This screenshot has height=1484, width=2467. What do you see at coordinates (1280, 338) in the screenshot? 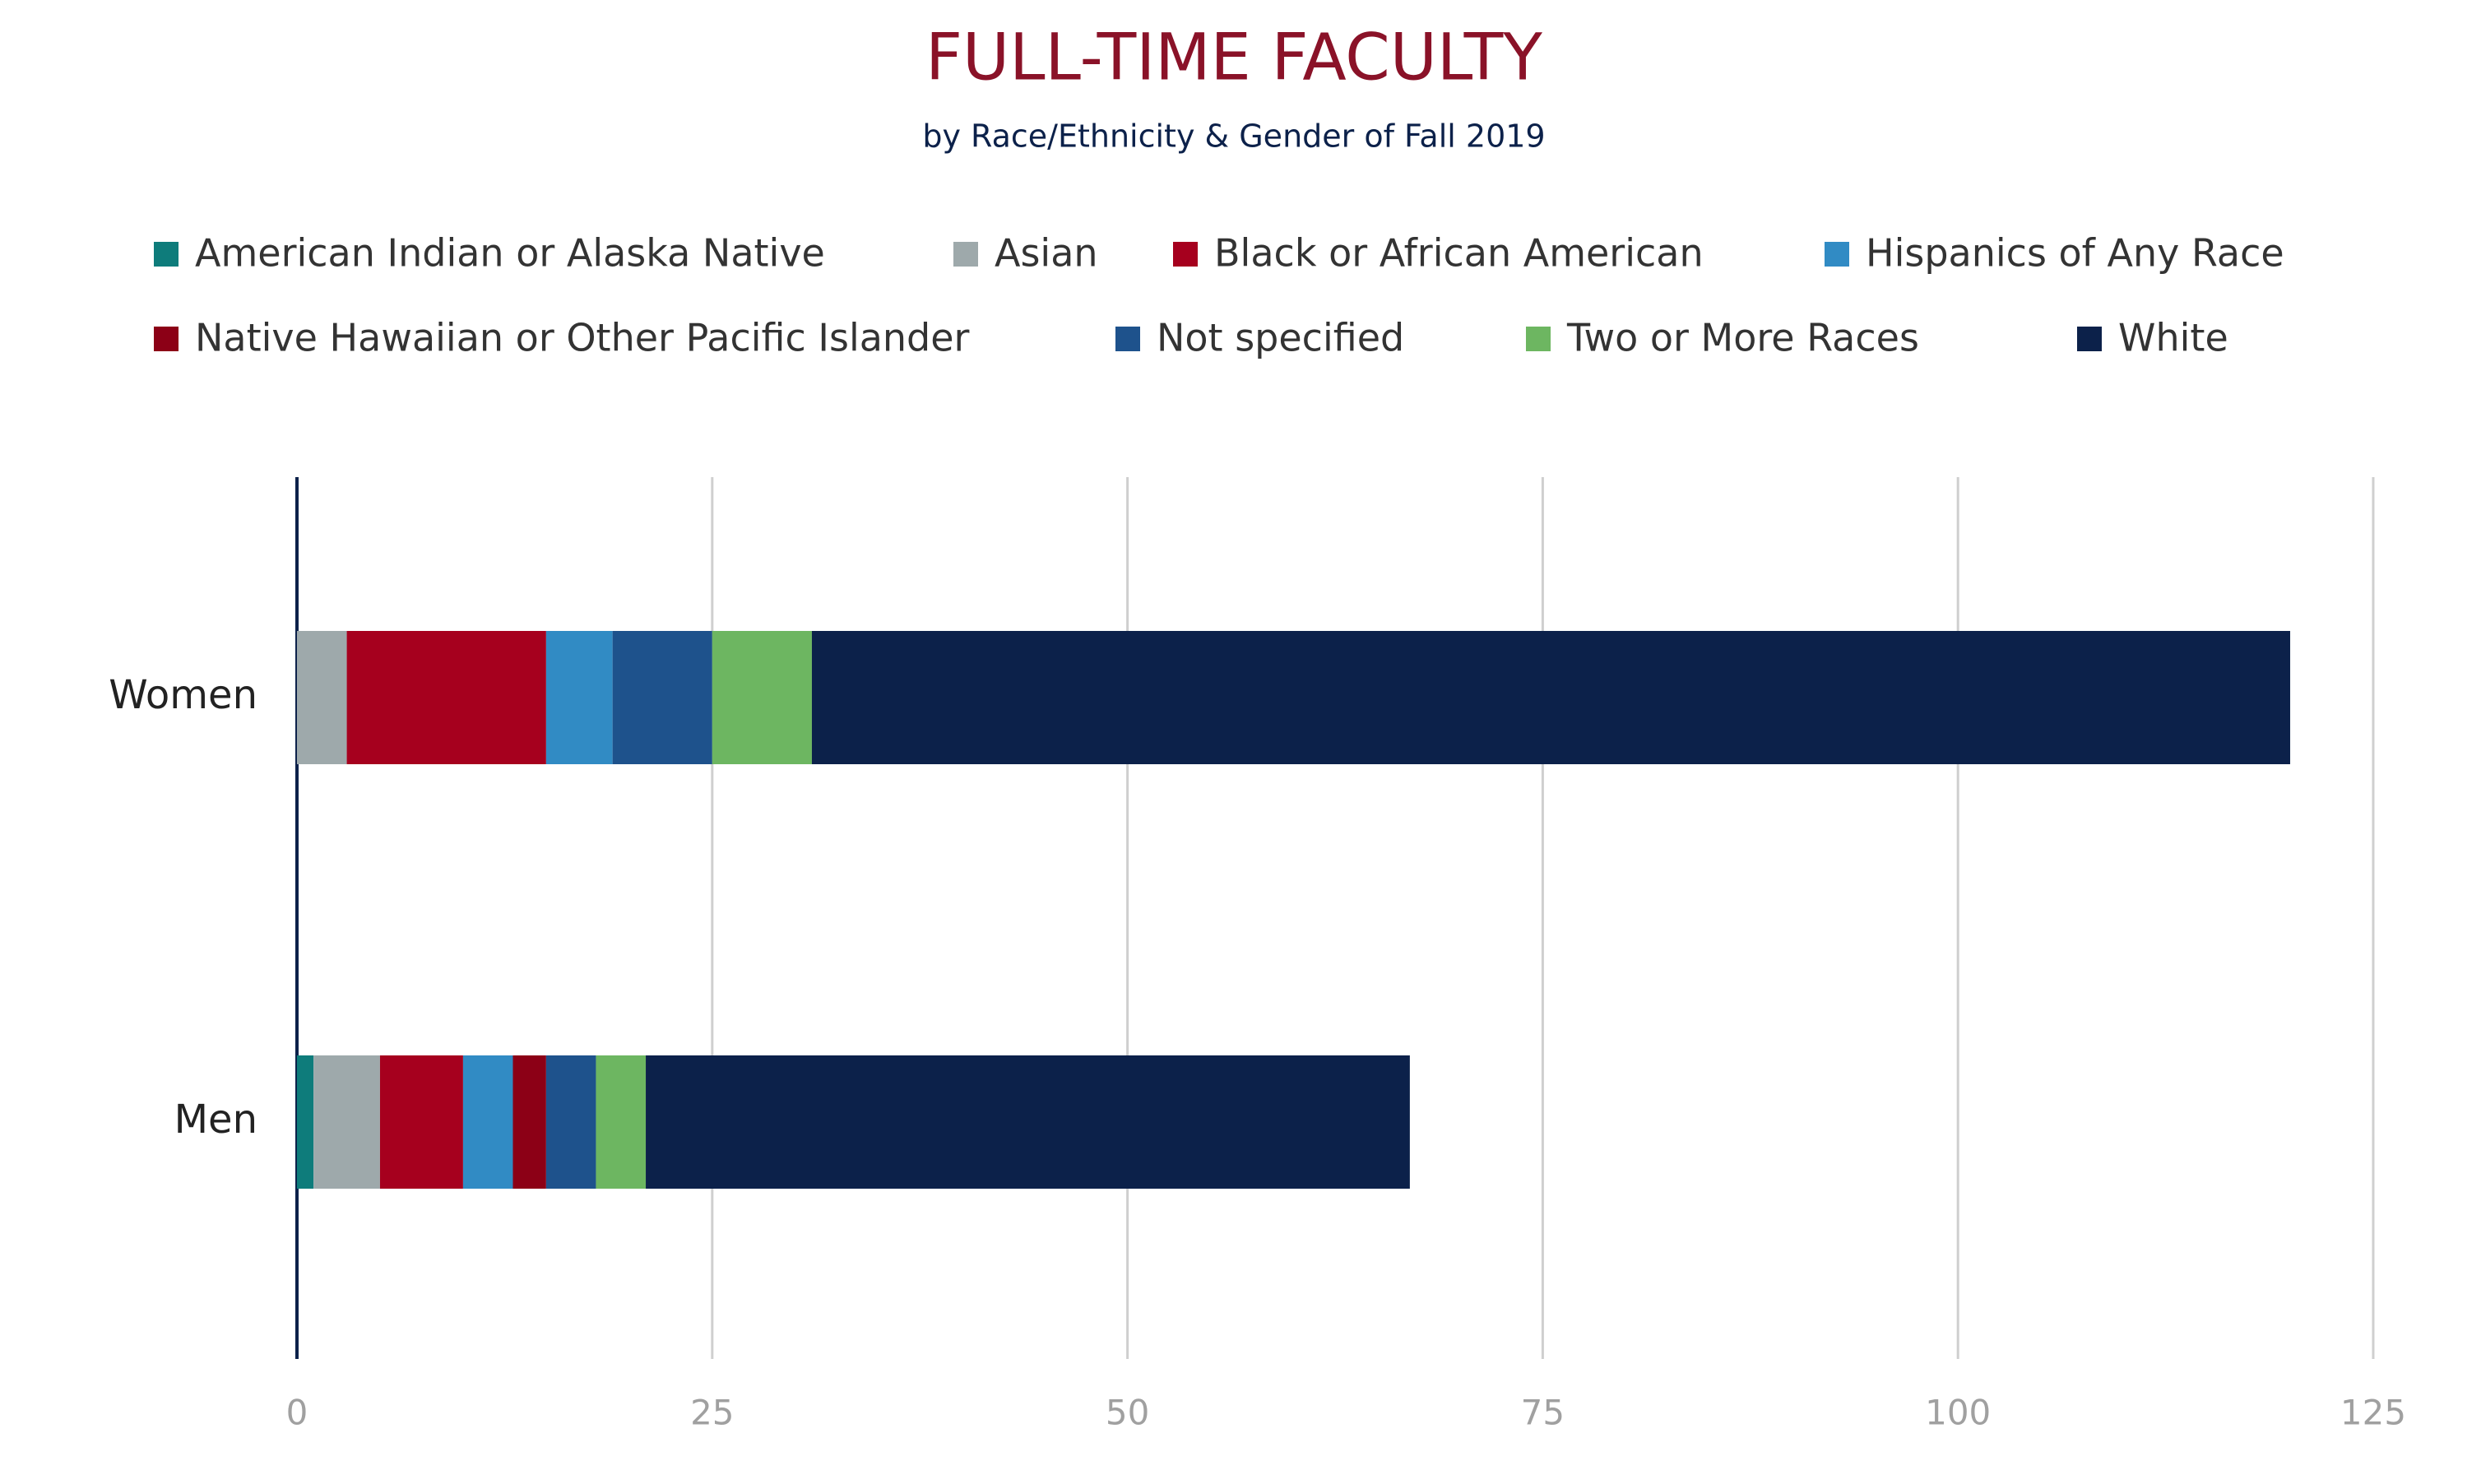
I see `legend-label: Not specified` at bounding box center [1280, 338].